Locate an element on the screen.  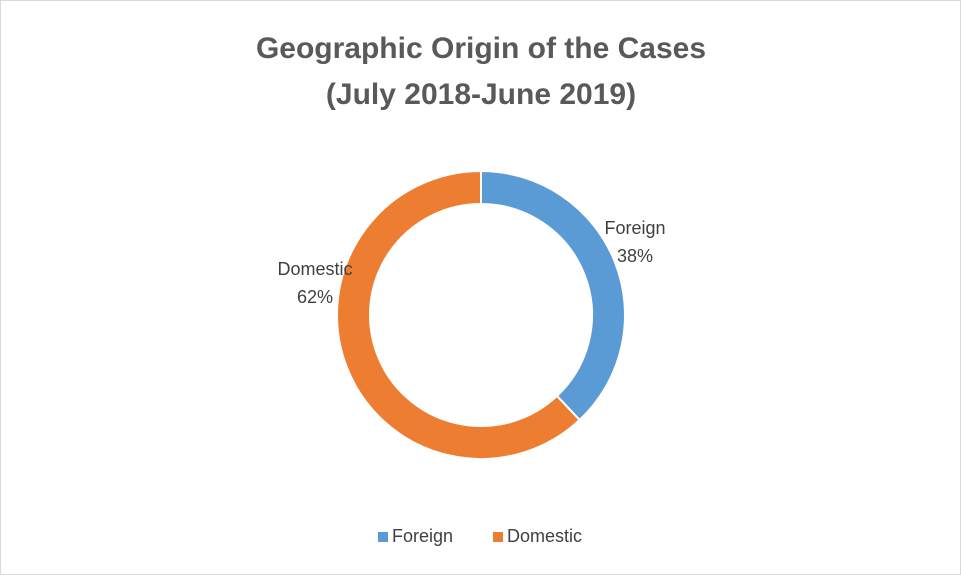
chart-title: Geographic Origin of the Cases is located at coordinates (481, 48).